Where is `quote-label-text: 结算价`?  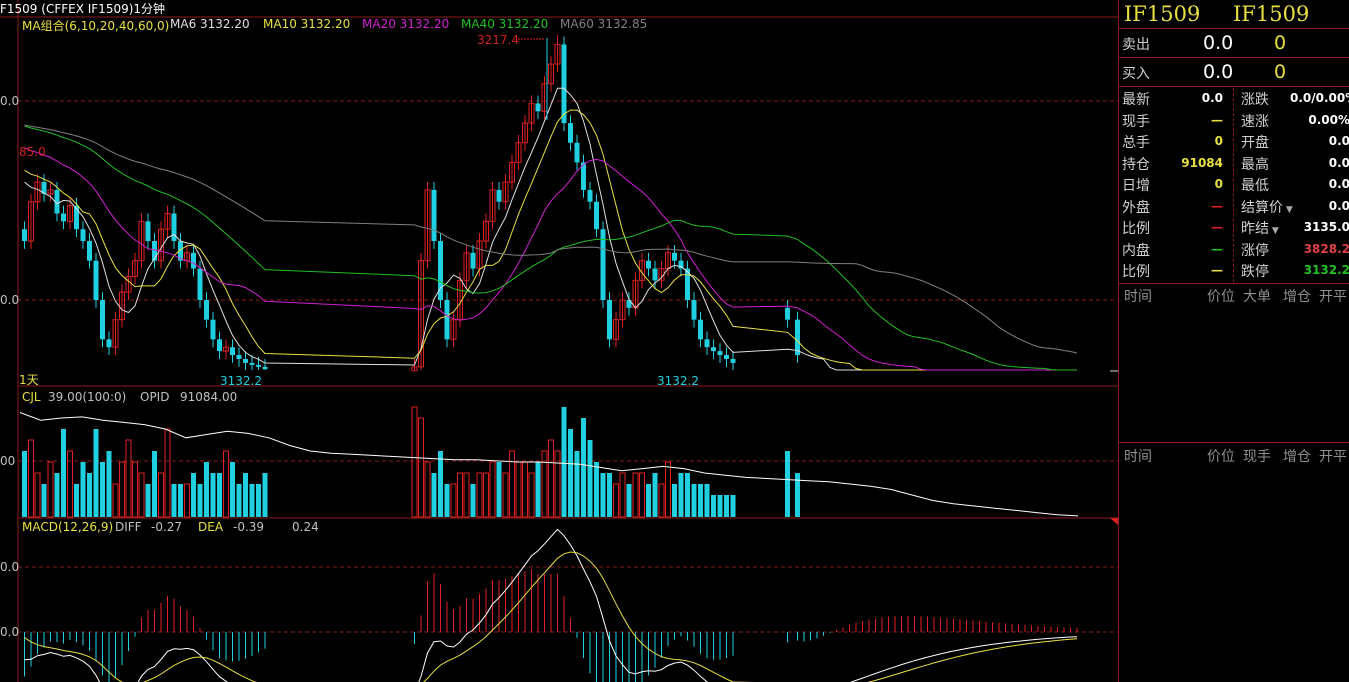 quote-label-text: 结算价 is located at coordinates (1262, 207).